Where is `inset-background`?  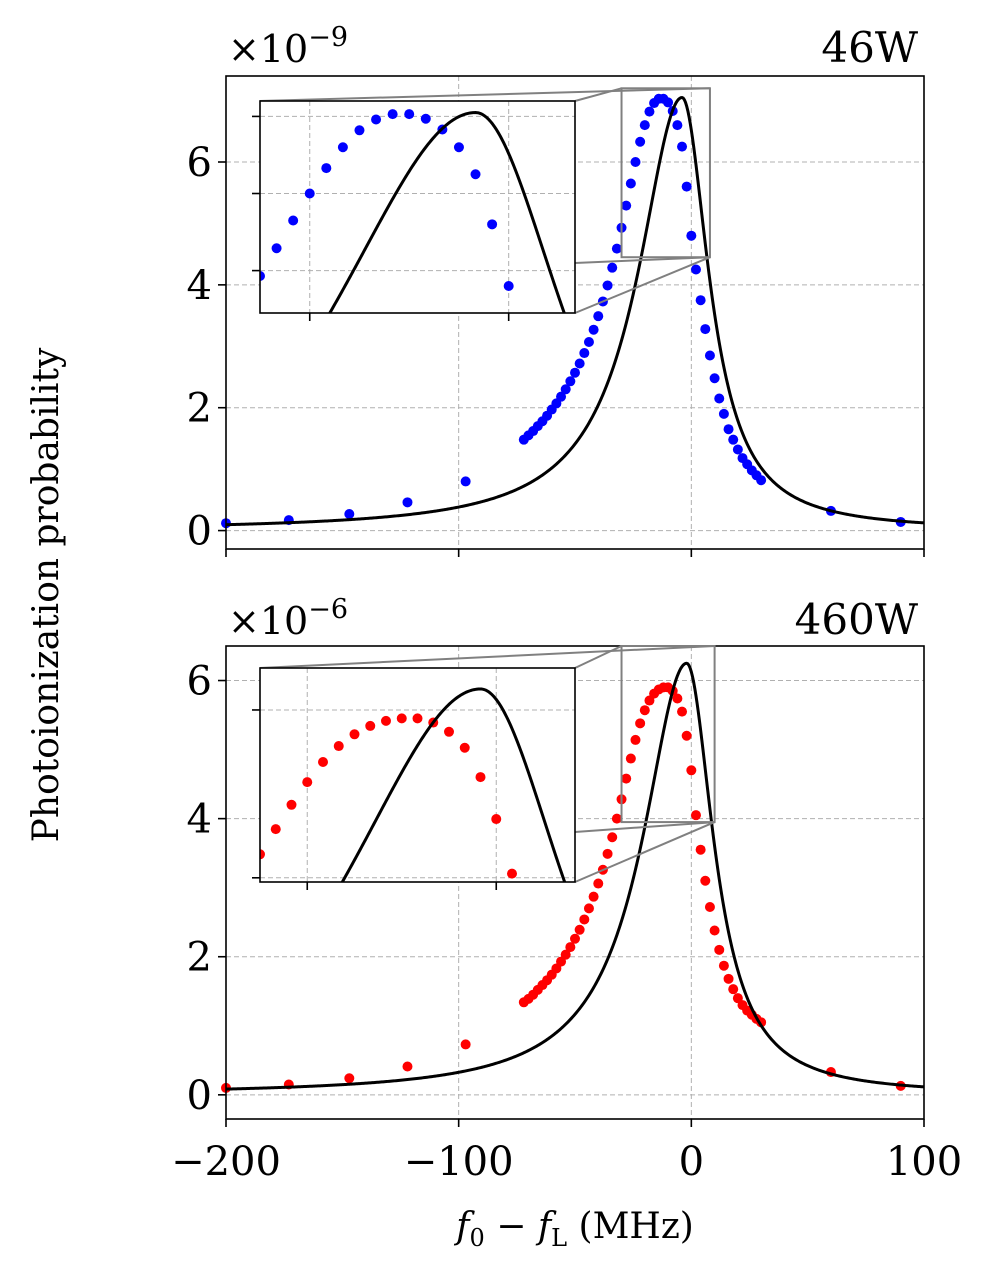 inset-background is located at coordinates (417, 775).